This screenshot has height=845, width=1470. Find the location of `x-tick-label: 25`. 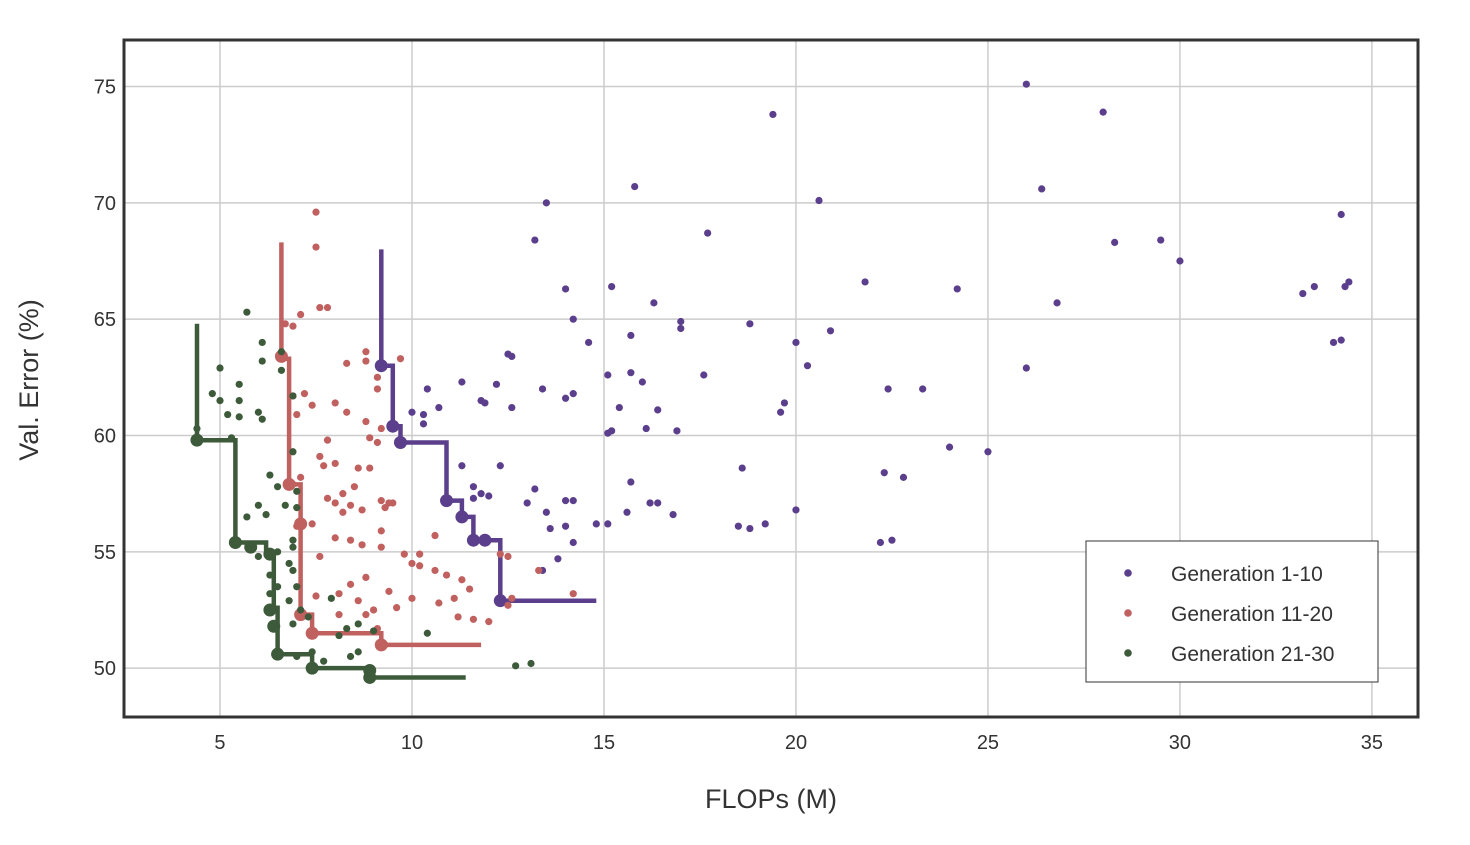

x-tick-label: 25 is located at coordinates (988, 743).